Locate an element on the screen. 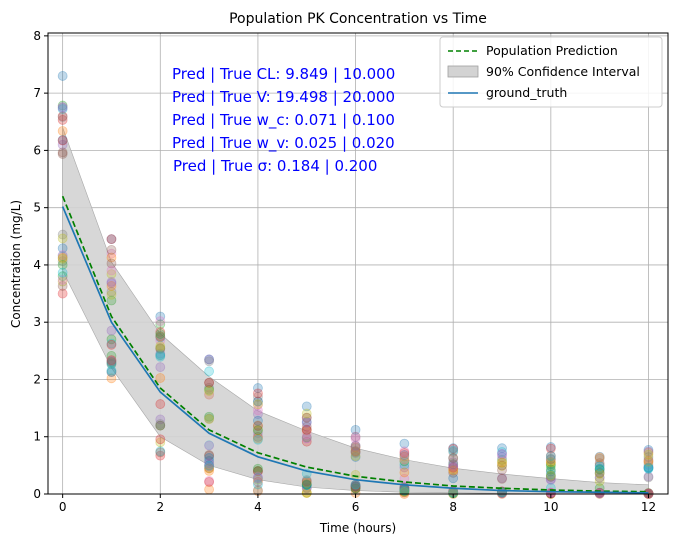 Image resolution: width=678 pixels, height=547 pixels. x-tick-label: 4 is located at coordinates (258, 507).